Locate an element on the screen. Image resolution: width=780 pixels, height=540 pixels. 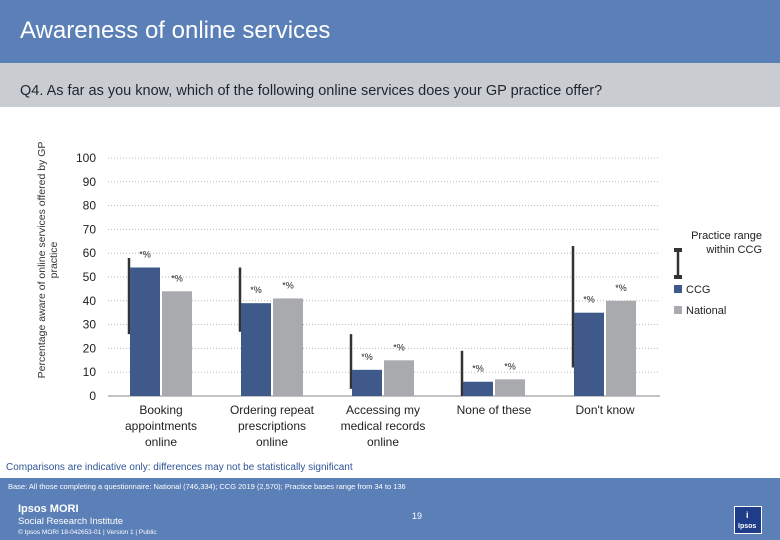
y-tick-label: 70 is located at coordinates (90, 229).